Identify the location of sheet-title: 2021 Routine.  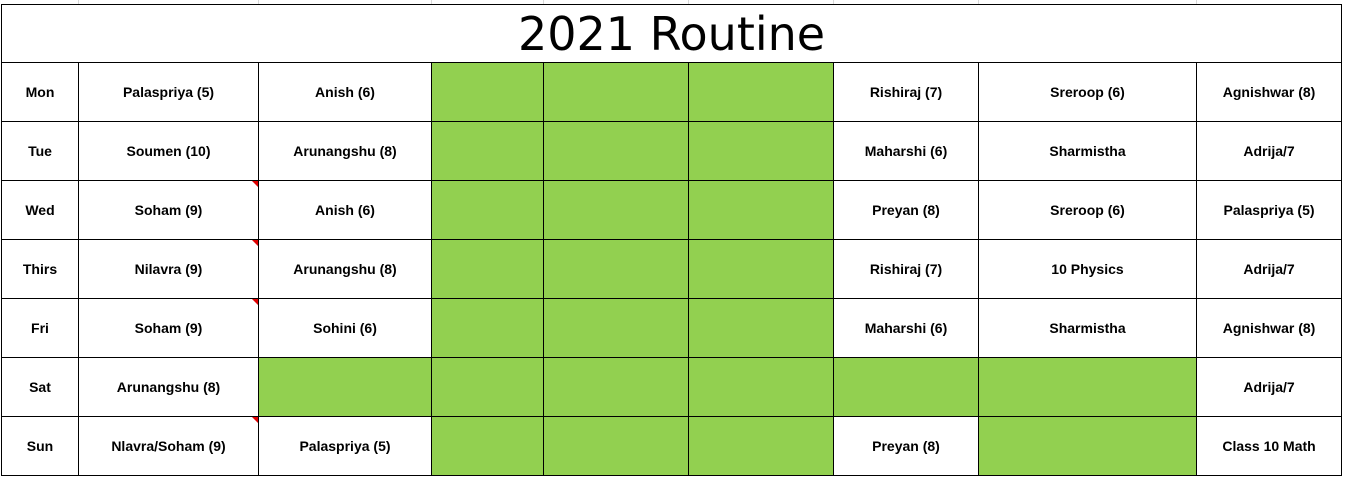
(671, 33).